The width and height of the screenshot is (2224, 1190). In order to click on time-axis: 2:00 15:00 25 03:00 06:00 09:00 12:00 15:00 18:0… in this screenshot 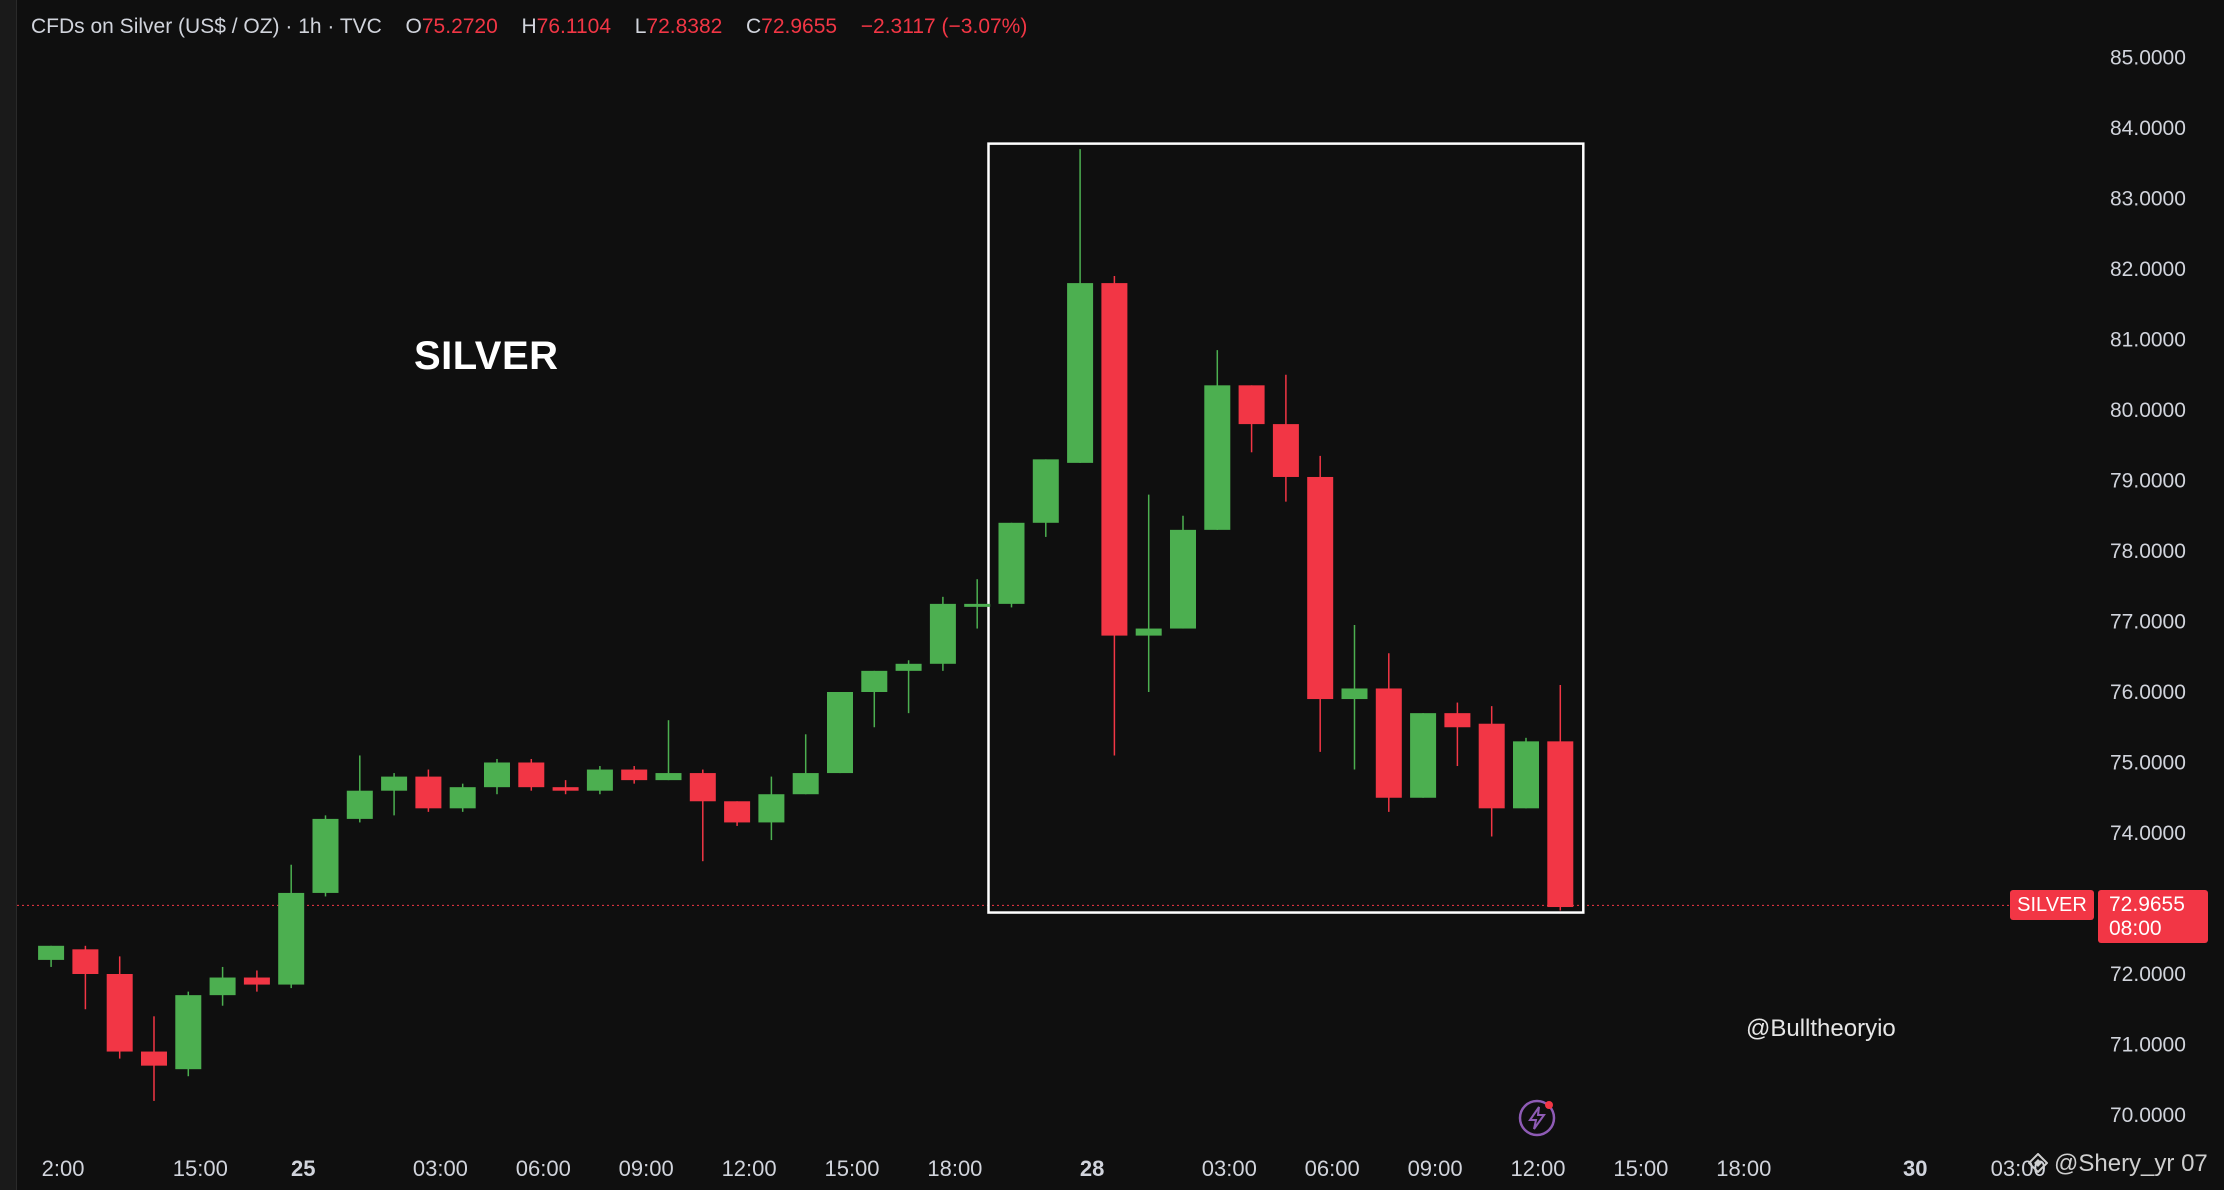, I will do `click(1044, 1168)`.